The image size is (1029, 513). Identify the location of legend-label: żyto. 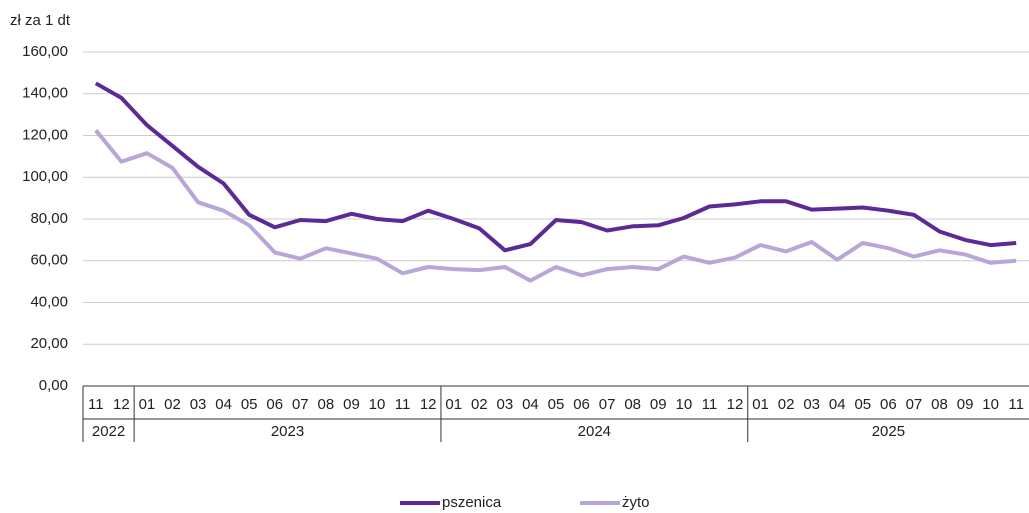
(636, 502).